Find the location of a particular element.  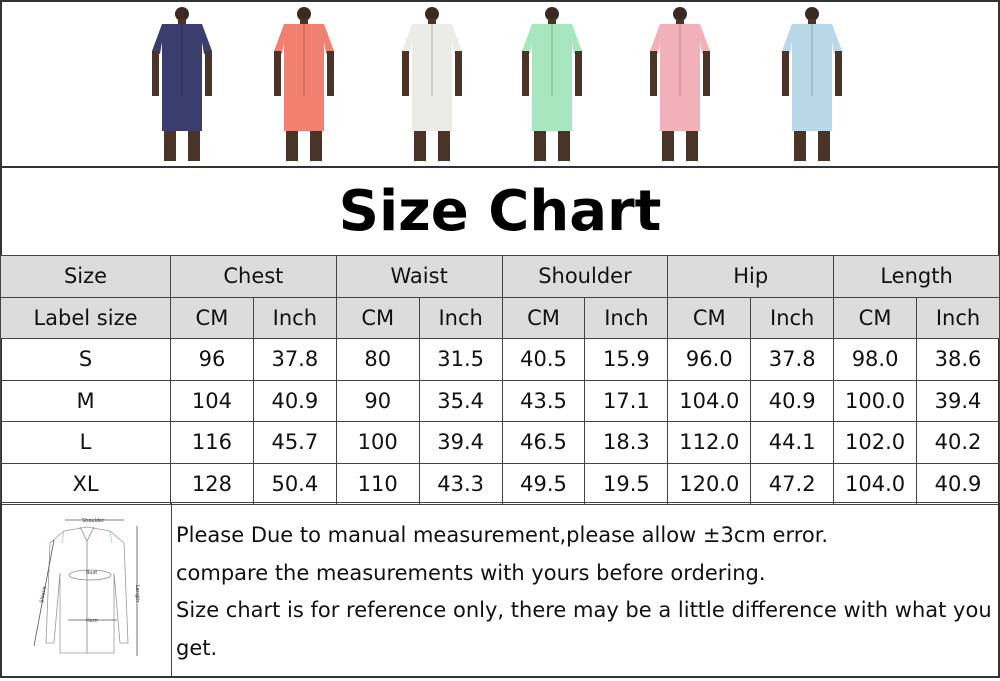

value-cell: 110 is located at coordinates (377, 483).